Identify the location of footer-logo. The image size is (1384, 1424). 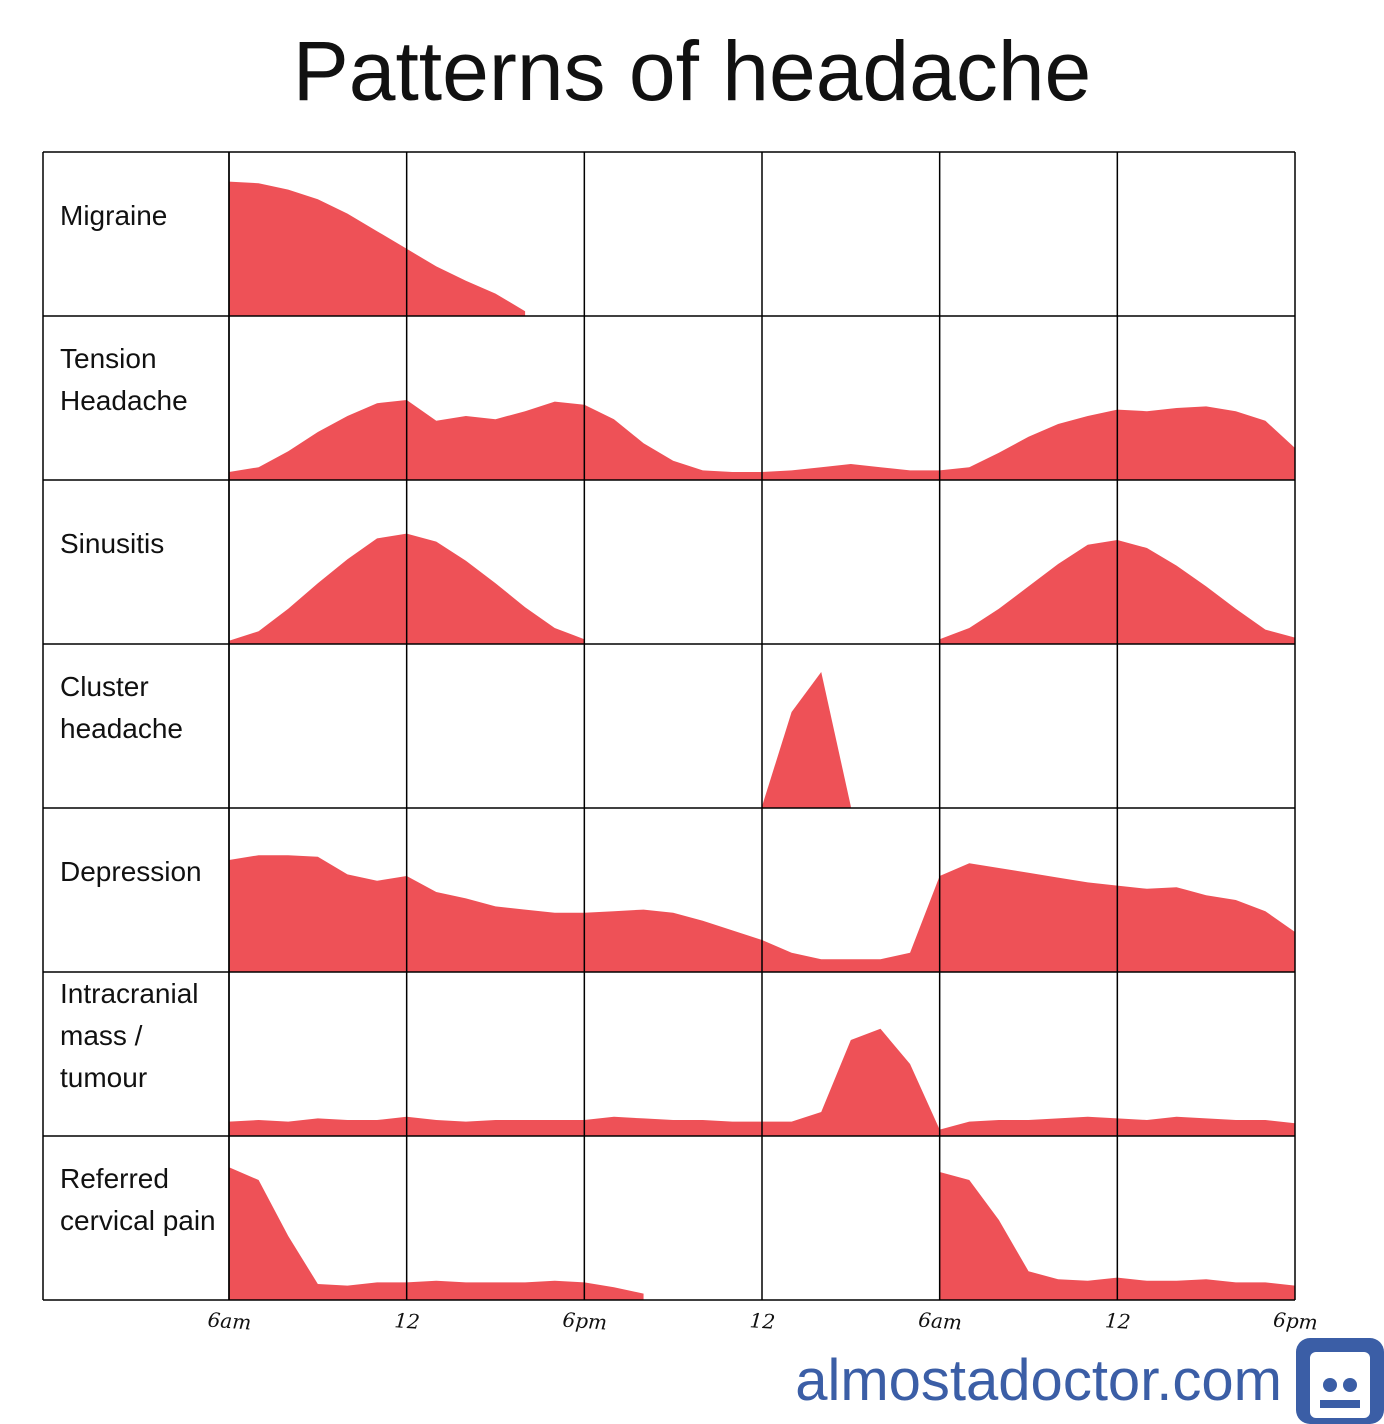
(1340, 1381).